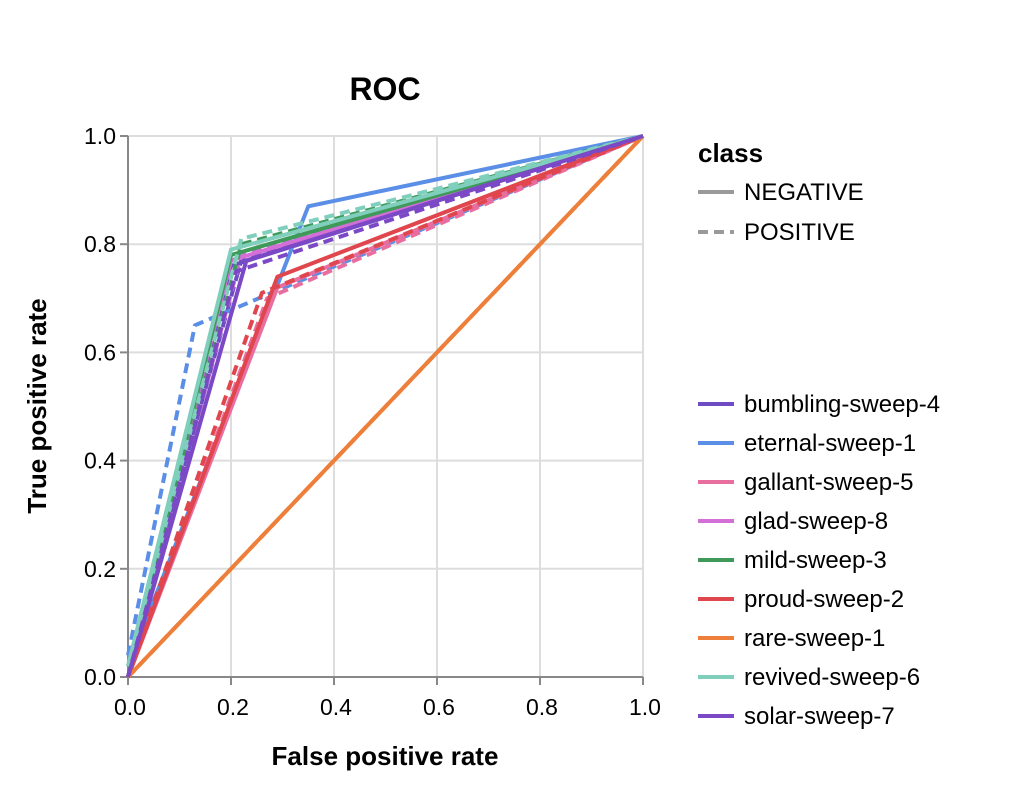  Describe the element at coordinates (830, 443) in the screenshot. I see `series-legend-label-eternal-sweep-1: eternal-sweep-1` at that location.